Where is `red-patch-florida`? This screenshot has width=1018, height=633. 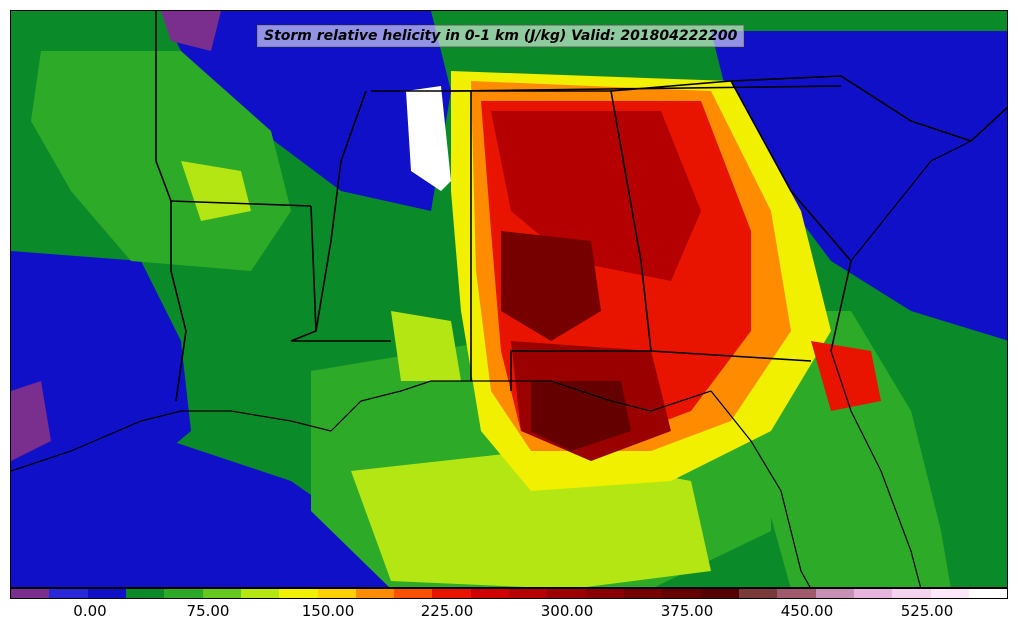
red-patch-florida is located at coordinates (846, 376).